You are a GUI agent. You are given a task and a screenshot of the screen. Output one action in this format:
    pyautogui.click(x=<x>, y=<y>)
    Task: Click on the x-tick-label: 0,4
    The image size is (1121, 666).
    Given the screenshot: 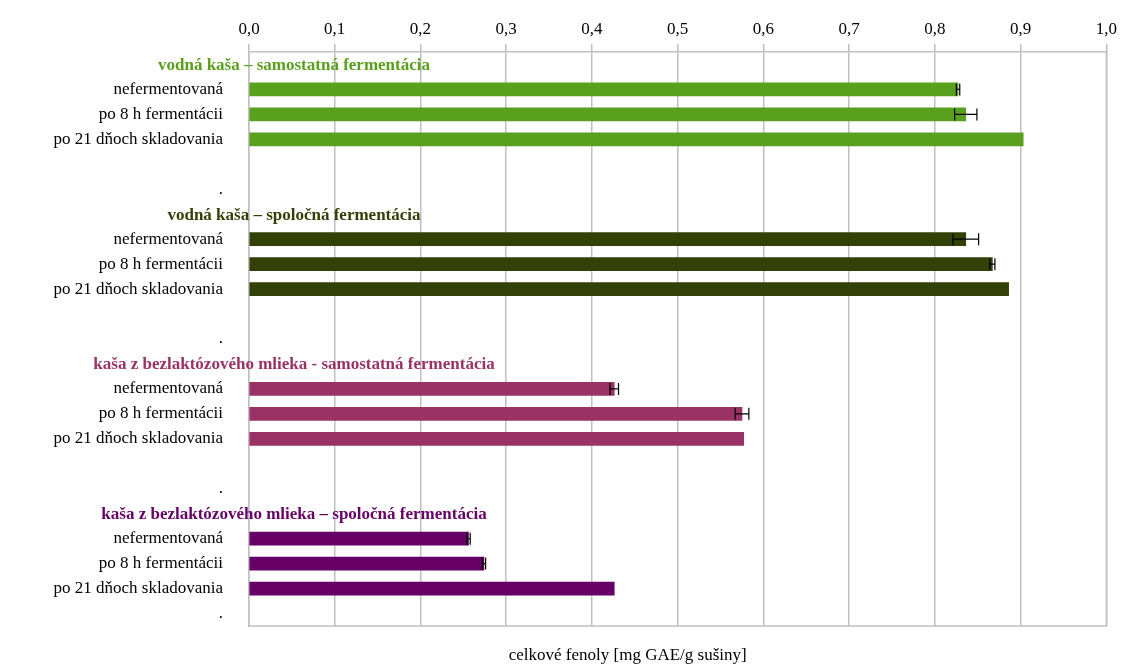 What is the action you would take?
    pyautogui.click(x=592, y=29)
    